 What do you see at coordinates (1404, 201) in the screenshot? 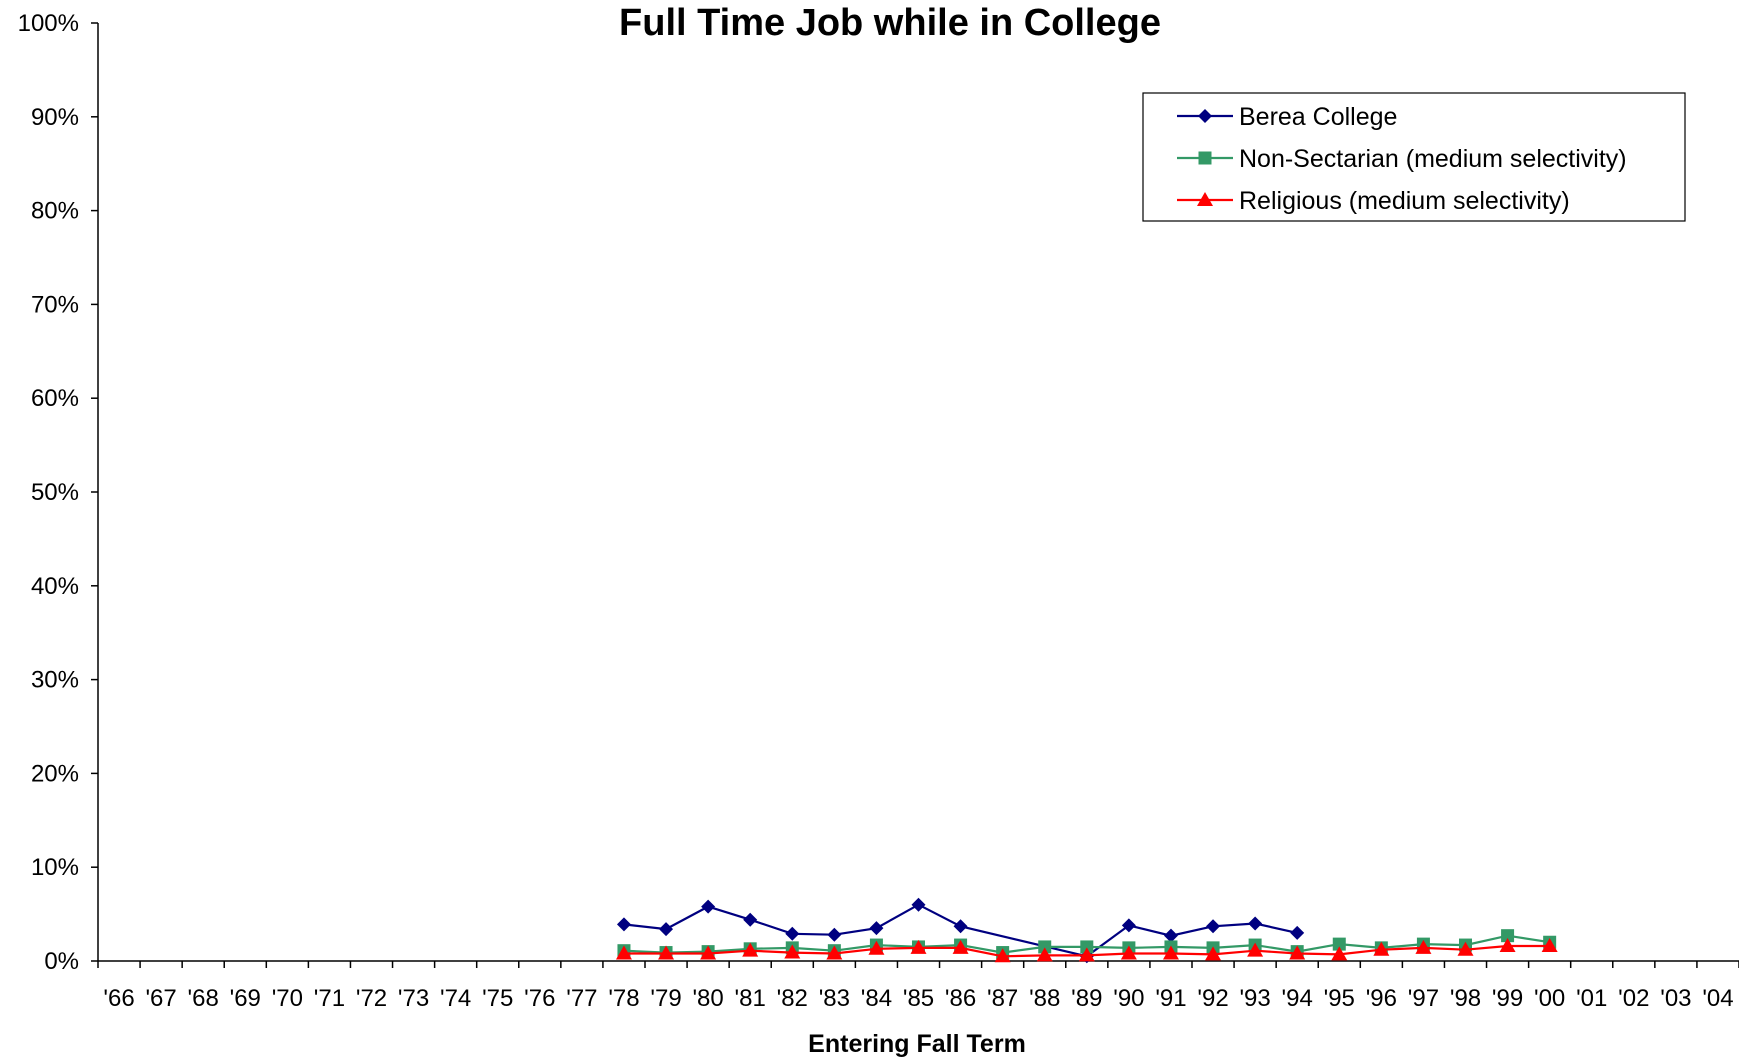
I see `legend-label: Religious (medium selectivity)` at bounding box center [1404, 201].